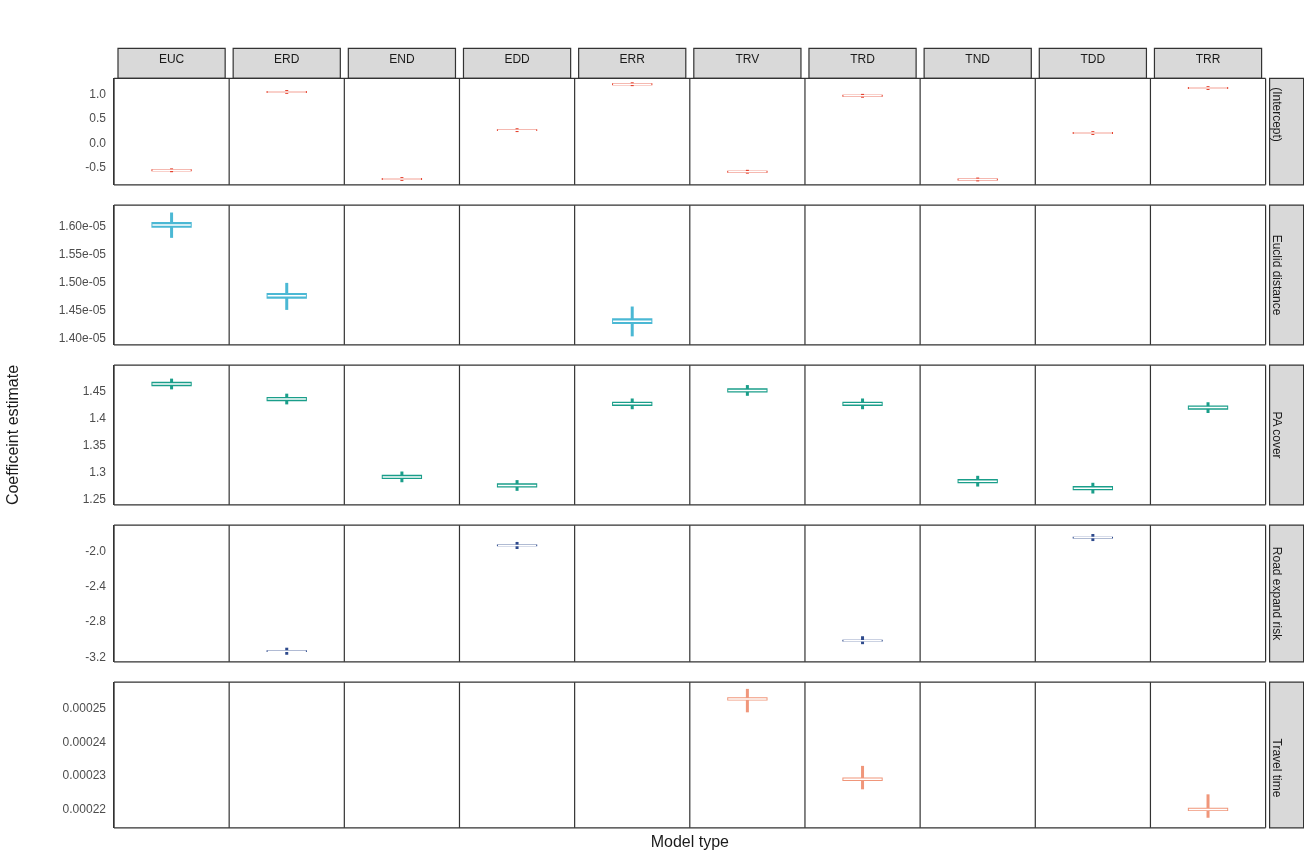 Image resolution: width=1304 pixels, height=858 pixels. What do you see at coordinates (287, 58) in the screenshot?
I see `x-tick-label: ERD` at bounding box center [287, 58].